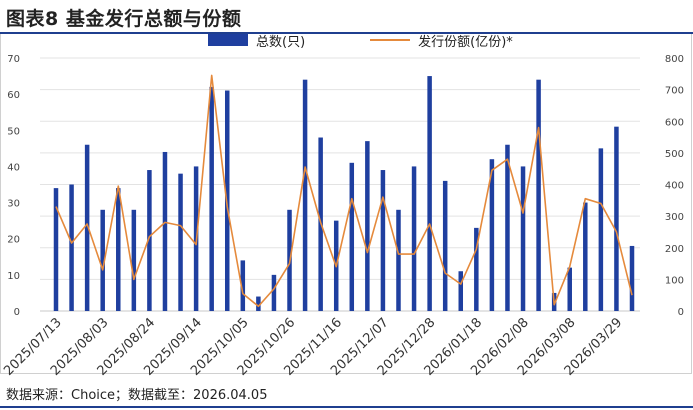 This screenshot has width=693, height=410. Describe the element at coordinates (13, 167) in the screenshot. I see `y-left-tick-label: 40` at that location.